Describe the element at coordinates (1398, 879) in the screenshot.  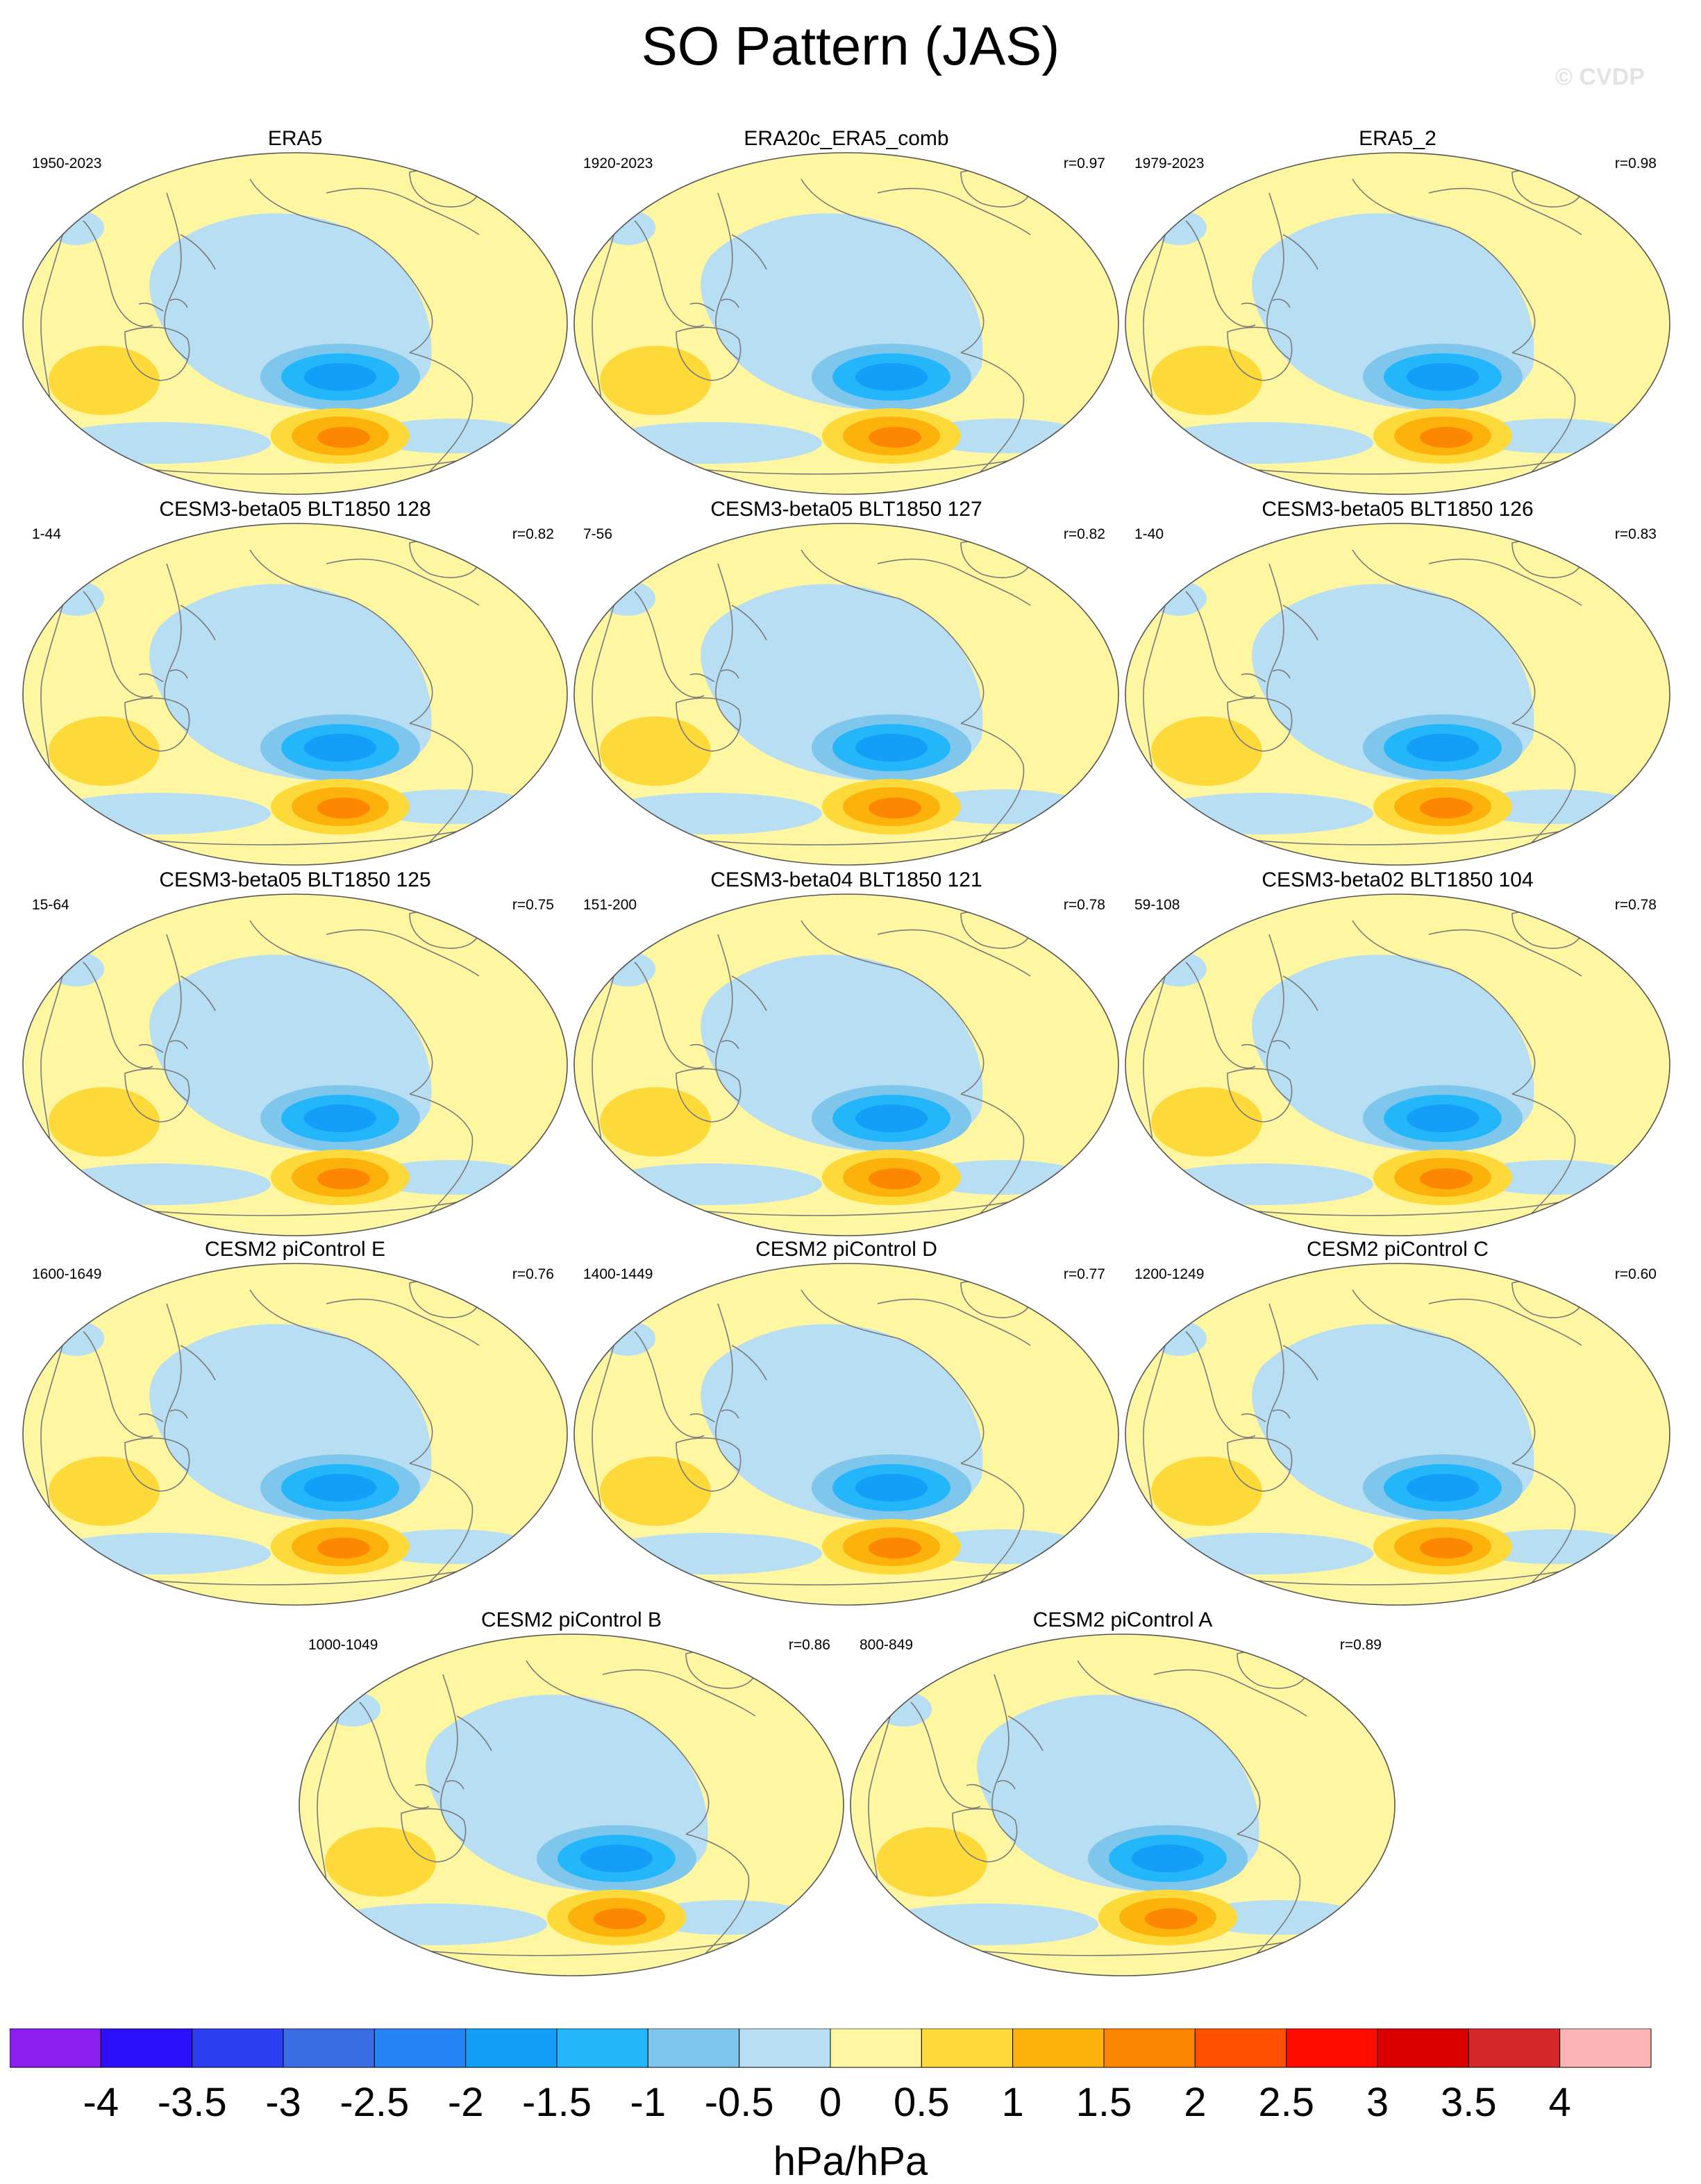
I see `panel-title: CESM3-beta02 BLT1850 104` at that location.